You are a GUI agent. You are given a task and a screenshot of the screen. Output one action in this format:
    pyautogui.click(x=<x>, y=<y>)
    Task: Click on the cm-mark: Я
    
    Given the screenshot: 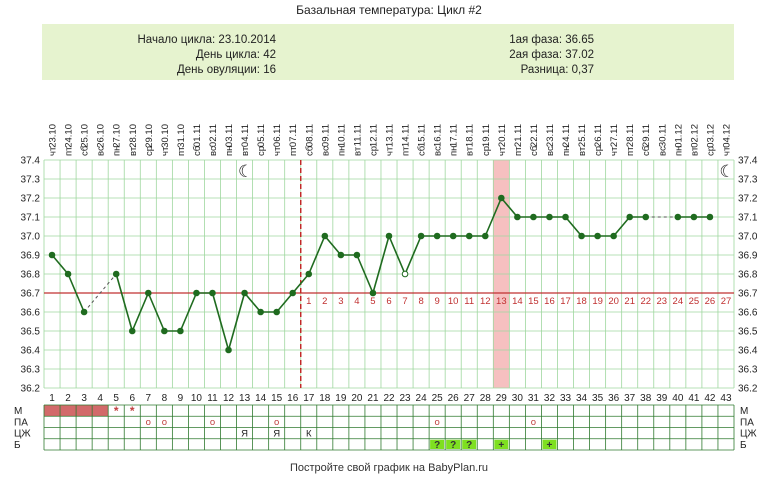 What is the action you would take?
    pyautogui.click(x=276, y=434)
    